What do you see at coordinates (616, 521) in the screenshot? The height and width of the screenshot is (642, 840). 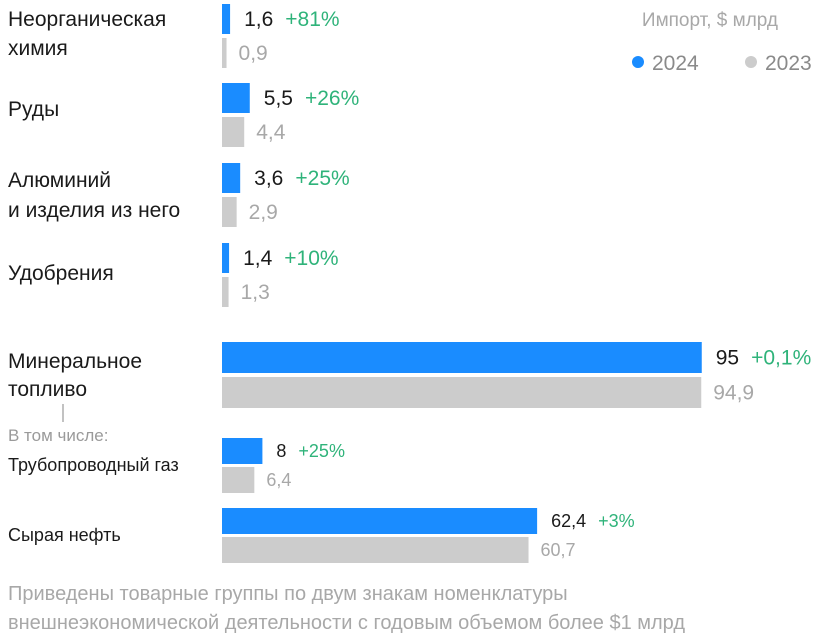 I see `change-label: +3%` at bounding box center [616, 521].